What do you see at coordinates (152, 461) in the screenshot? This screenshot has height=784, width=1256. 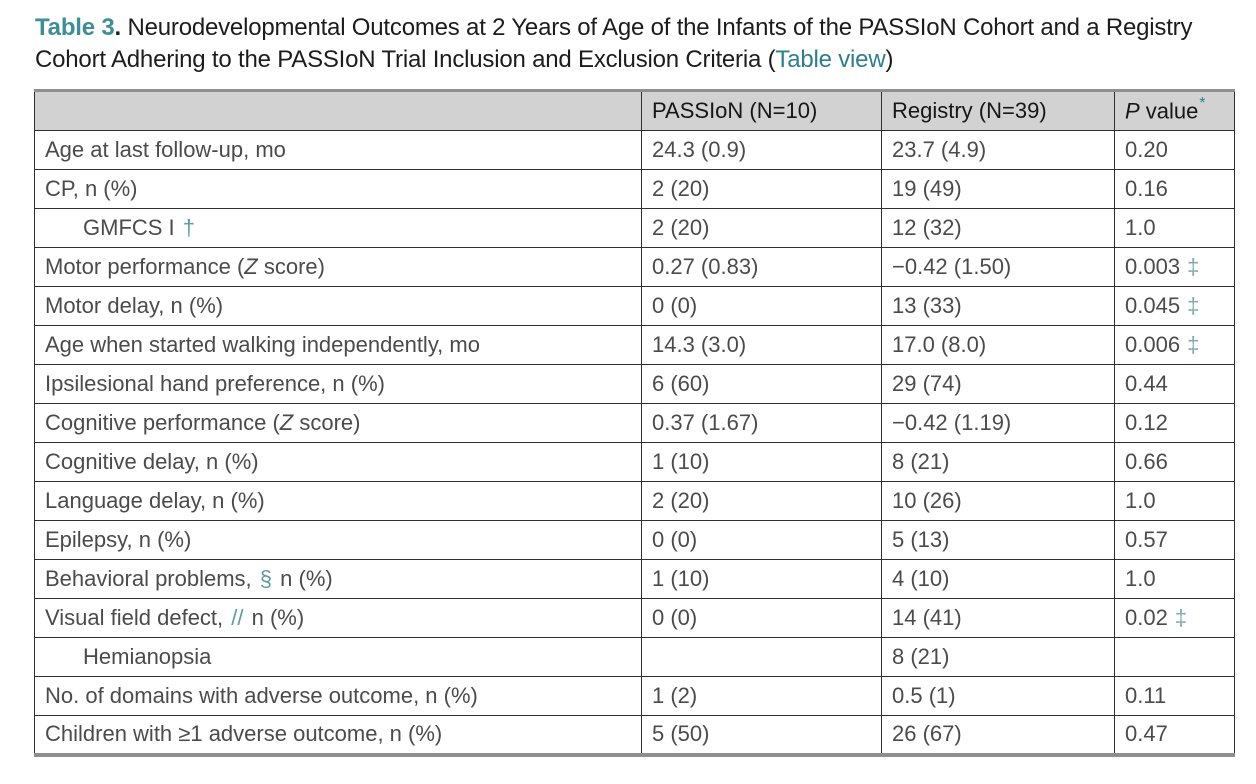 I see `label-text: Cognitive delay, n (%)` at bounding box center [152, 461].